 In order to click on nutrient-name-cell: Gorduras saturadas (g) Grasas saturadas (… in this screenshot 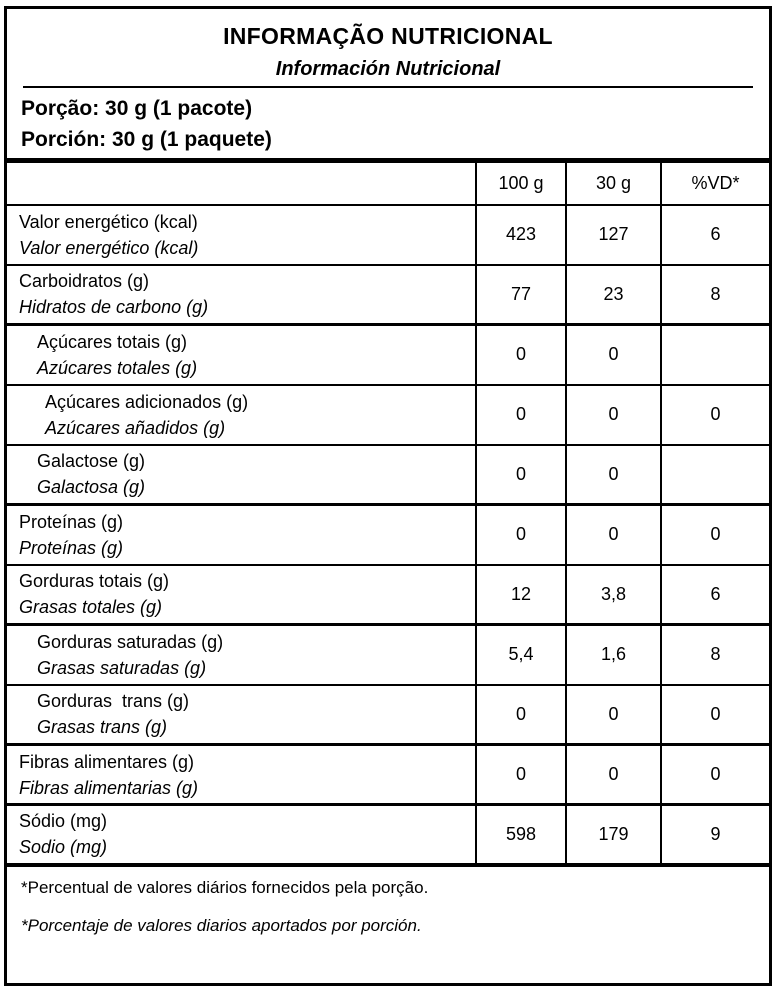, I will do `click(241, 655)`.